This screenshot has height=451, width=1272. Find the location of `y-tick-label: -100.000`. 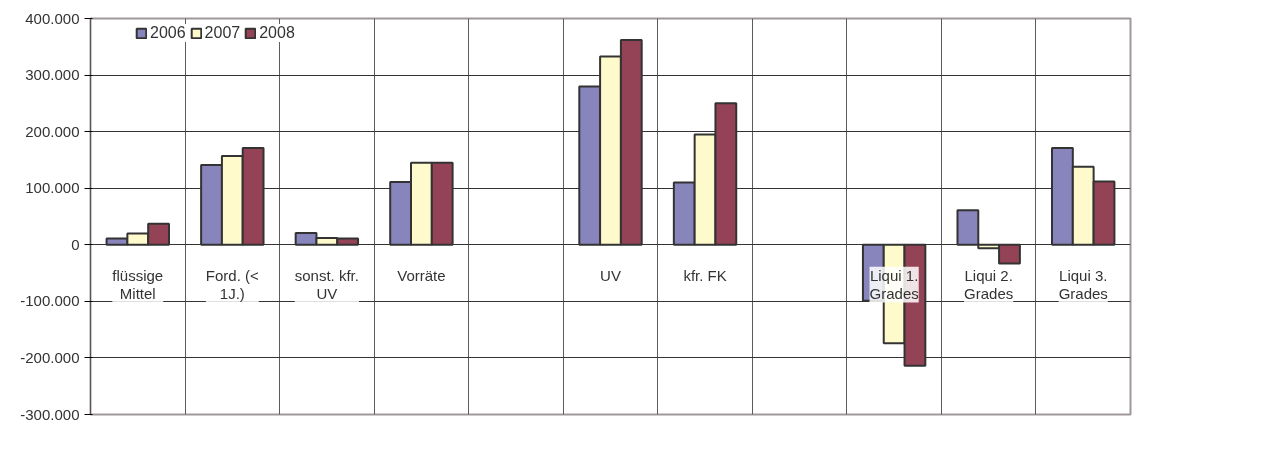

y-tick-label: -100.000 is located at coordinates (50, 301).